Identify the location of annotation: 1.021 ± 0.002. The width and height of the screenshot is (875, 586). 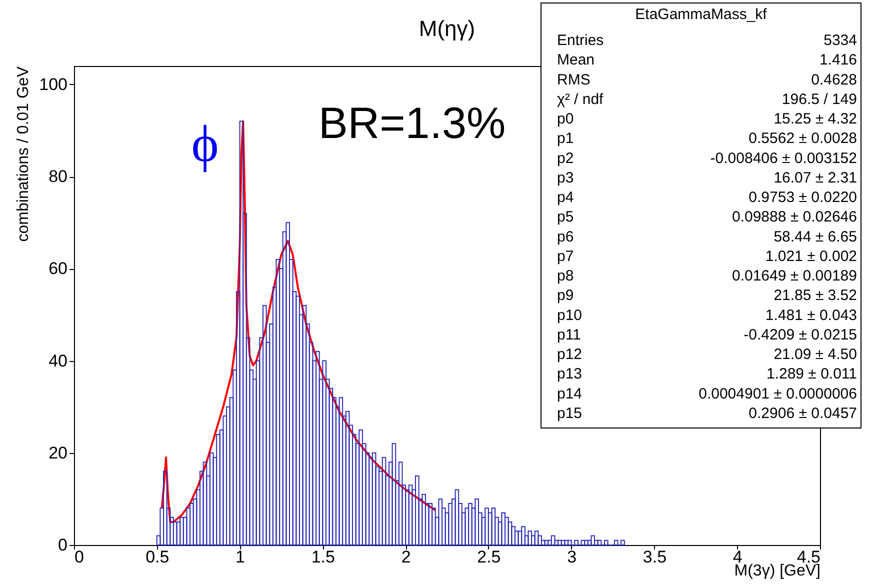
(811, 256).